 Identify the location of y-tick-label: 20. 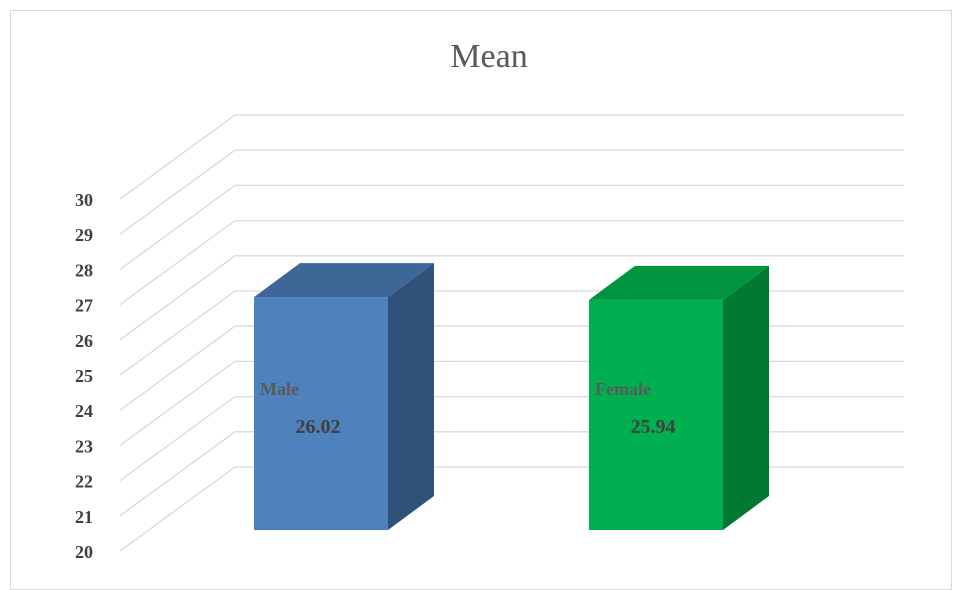
(84, 552).